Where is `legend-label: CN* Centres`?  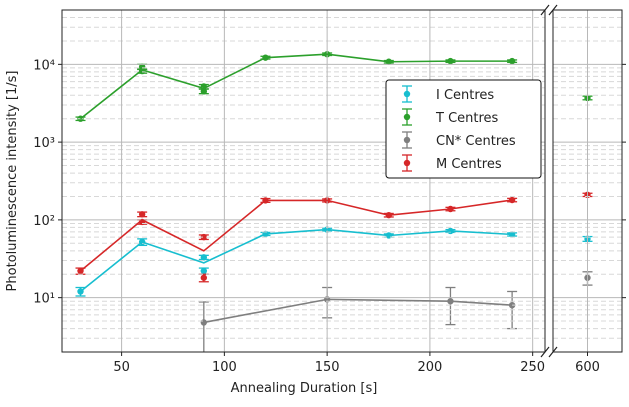
legend-label: CN* Centres is located at coordinates (476, 141).